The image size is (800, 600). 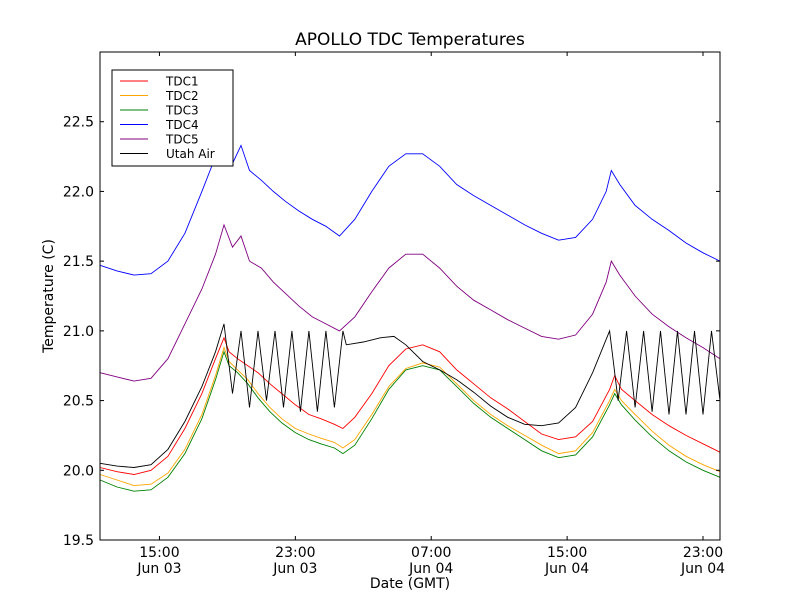 I want to click on x-tick-label-time: 07:00, so click(x=431, y=553).